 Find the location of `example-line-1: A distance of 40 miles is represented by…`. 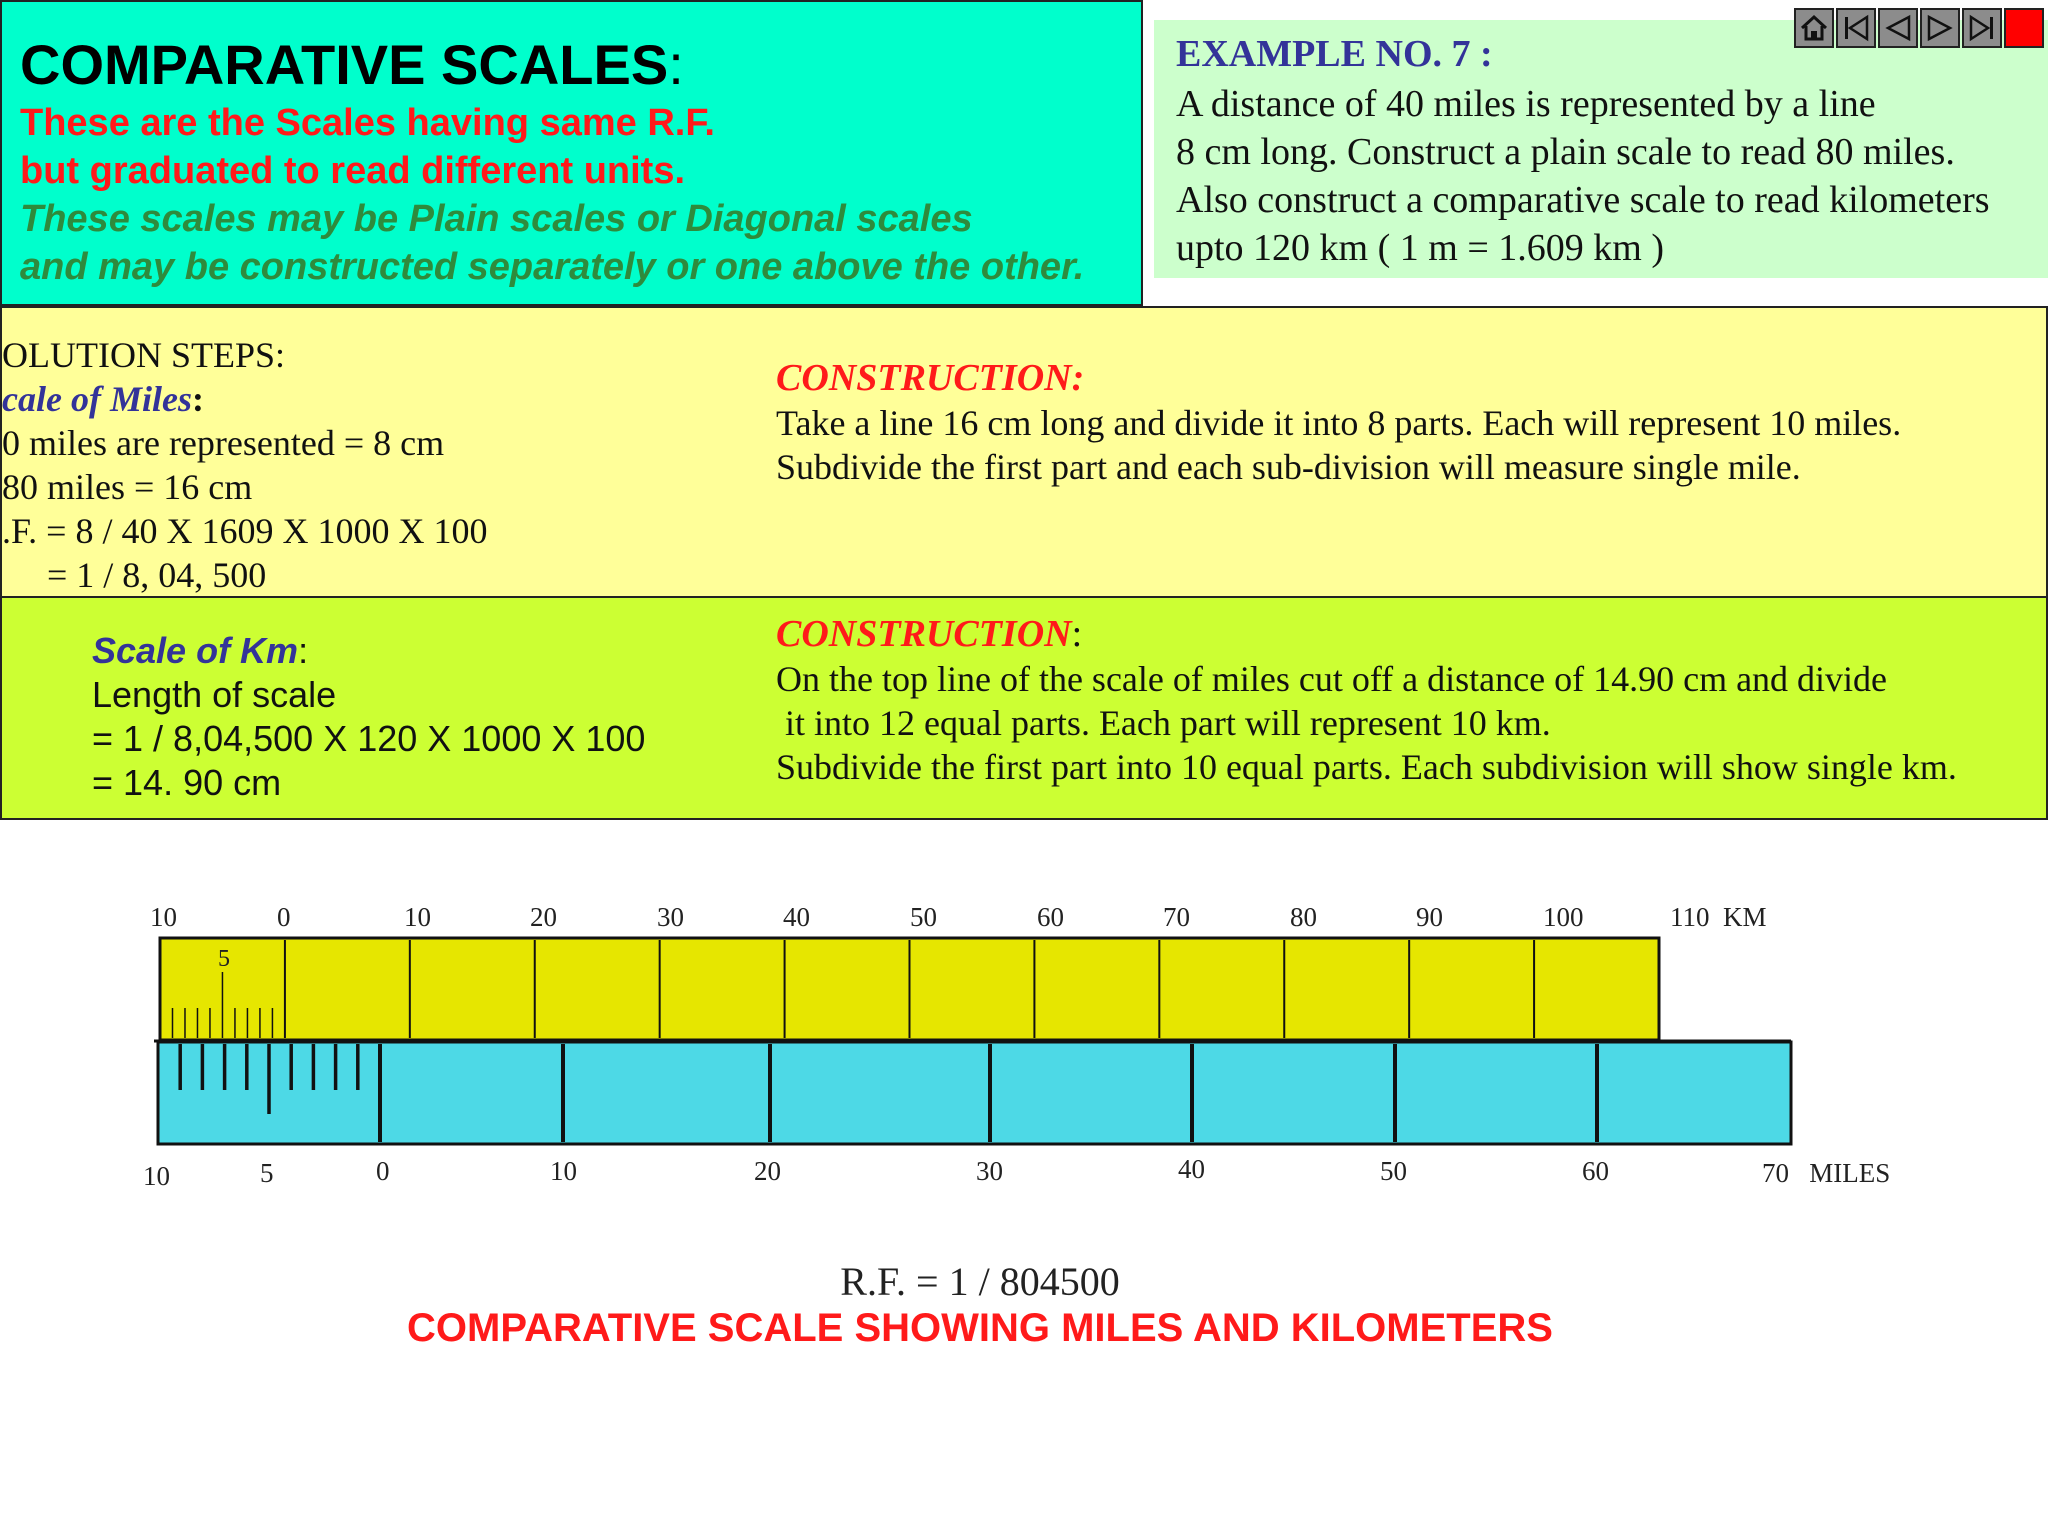

example-line-1: A distance of 40 miles is represented by… is located at coordinates (1526, 104).